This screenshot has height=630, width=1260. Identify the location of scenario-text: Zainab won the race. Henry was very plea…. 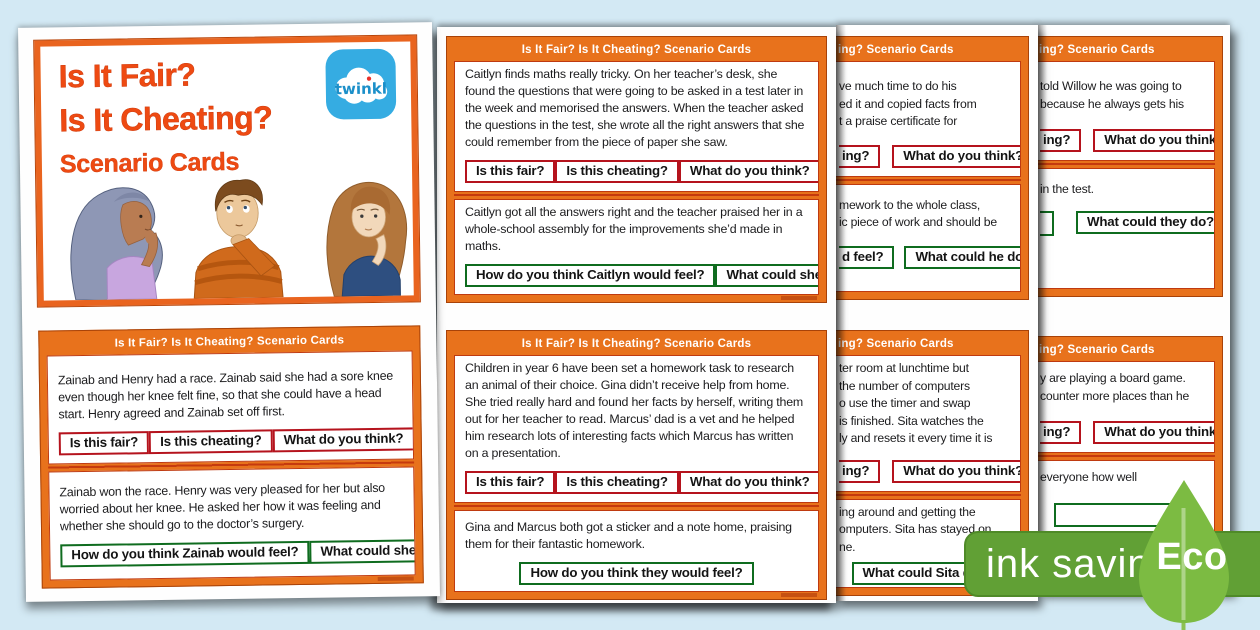
(222, 507).